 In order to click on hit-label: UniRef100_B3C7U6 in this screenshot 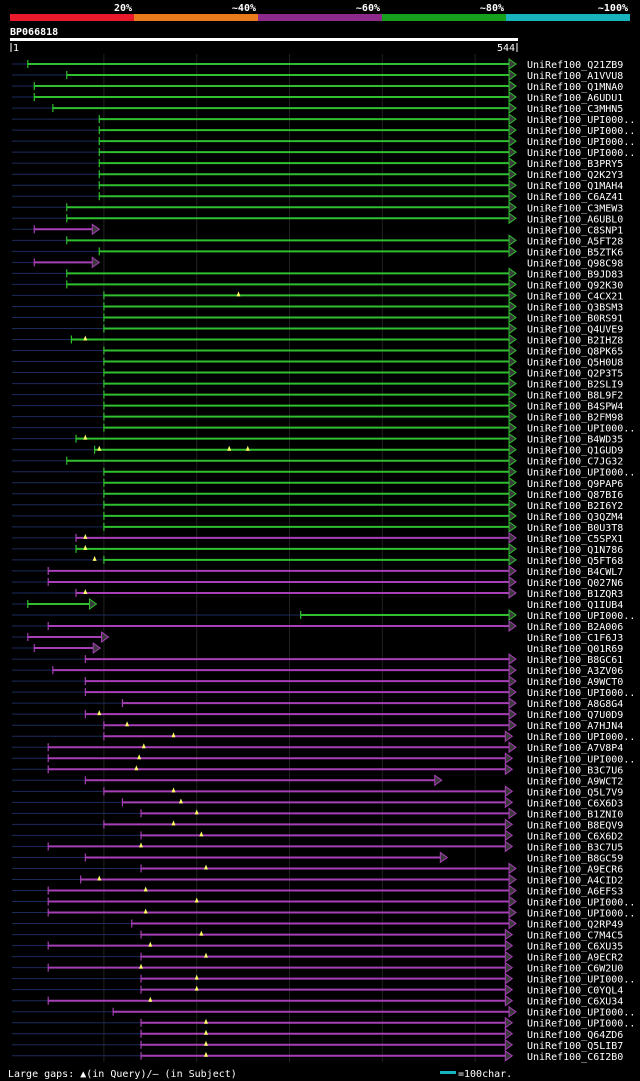, I will do `click(575, 770)`.